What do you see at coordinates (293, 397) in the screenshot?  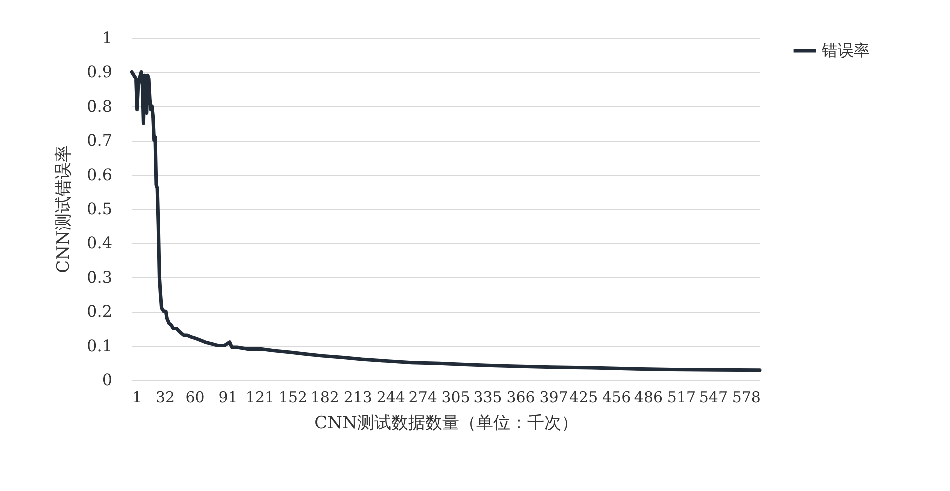 I see `x-tick-label: 152` at bounding box center [293, 397].